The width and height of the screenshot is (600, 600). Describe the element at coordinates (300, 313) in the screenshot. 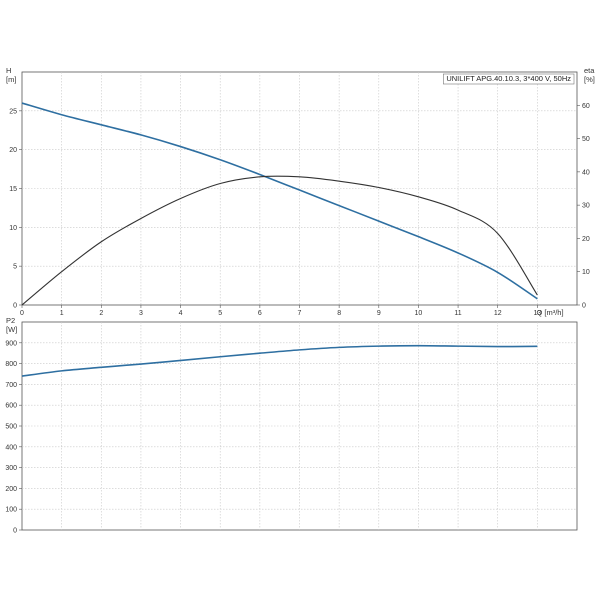

I see `x-tick-label: 7` at that location.